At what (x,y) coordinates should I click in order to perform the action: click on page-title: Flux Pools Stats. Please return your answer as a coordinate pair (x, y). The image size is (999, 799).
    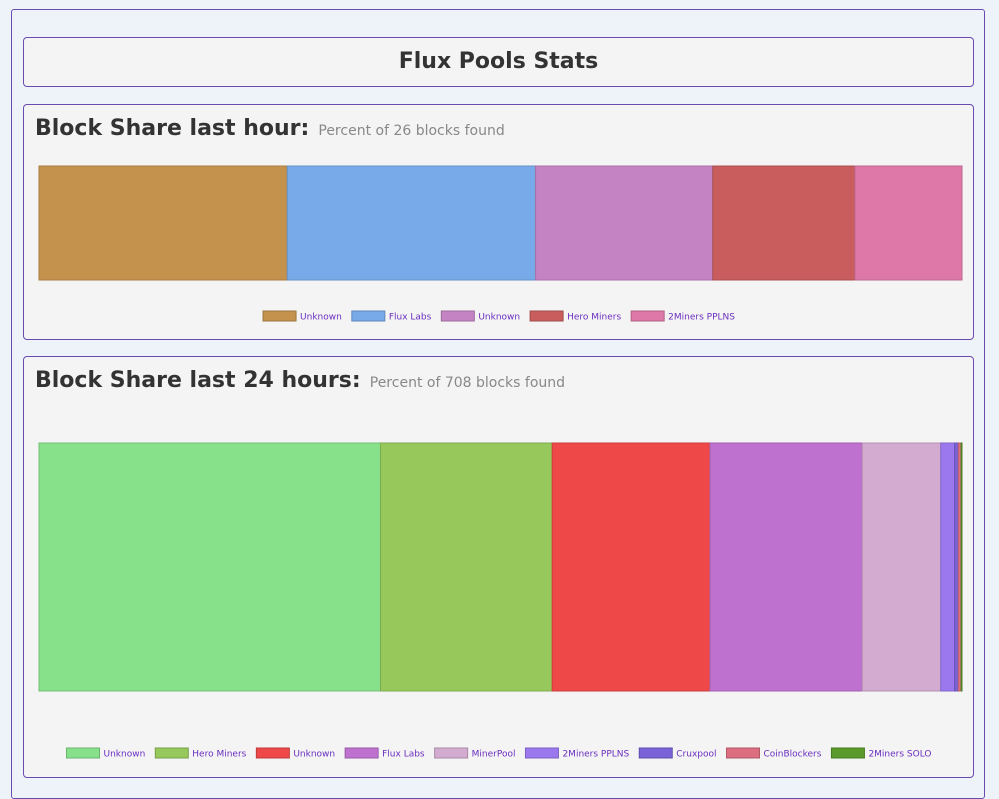
    Looking at the image, I should click on (498, 61).